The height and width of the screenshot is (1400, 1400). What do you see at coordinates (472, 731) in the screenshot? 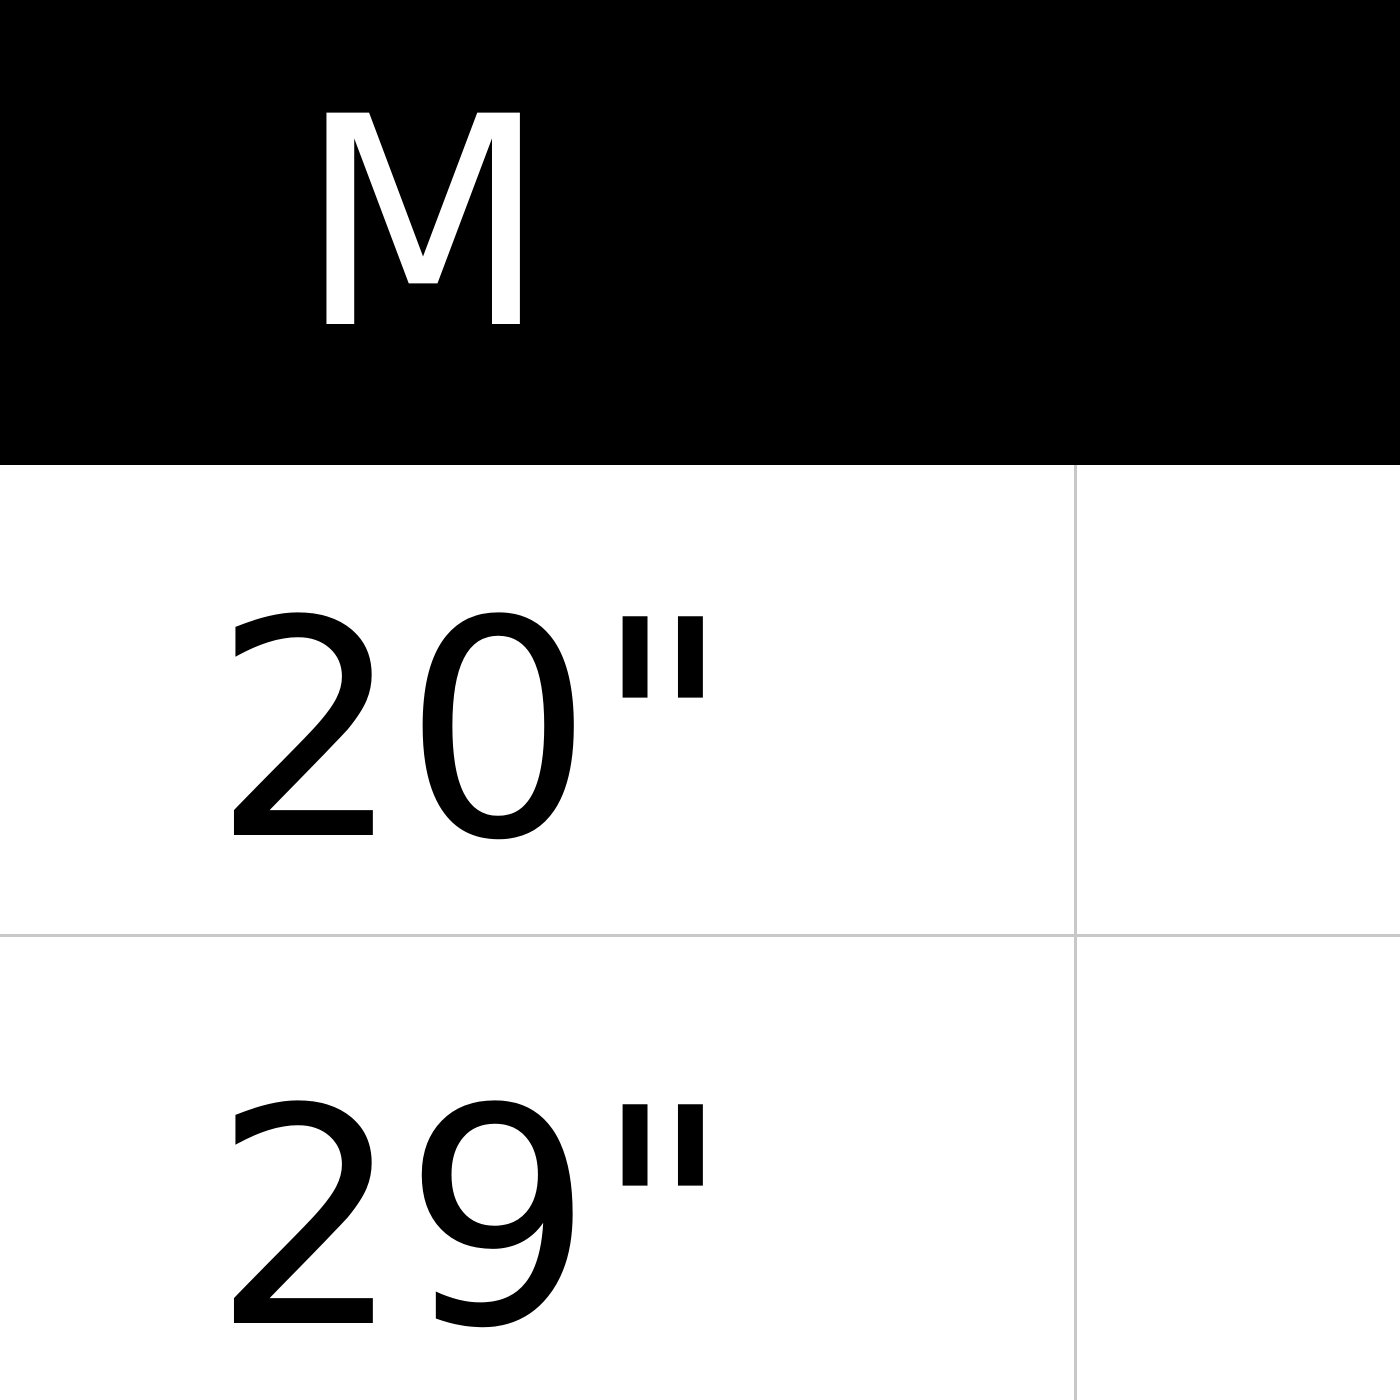
I see `cell-value: 20"` at bounding box center [472, 731].